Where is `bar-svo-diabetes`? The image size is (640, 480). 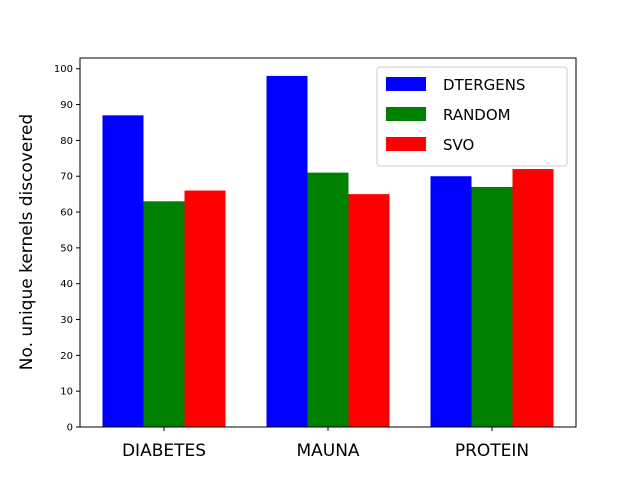
bar-svo-diabetes is located at coordinates (205, 308).